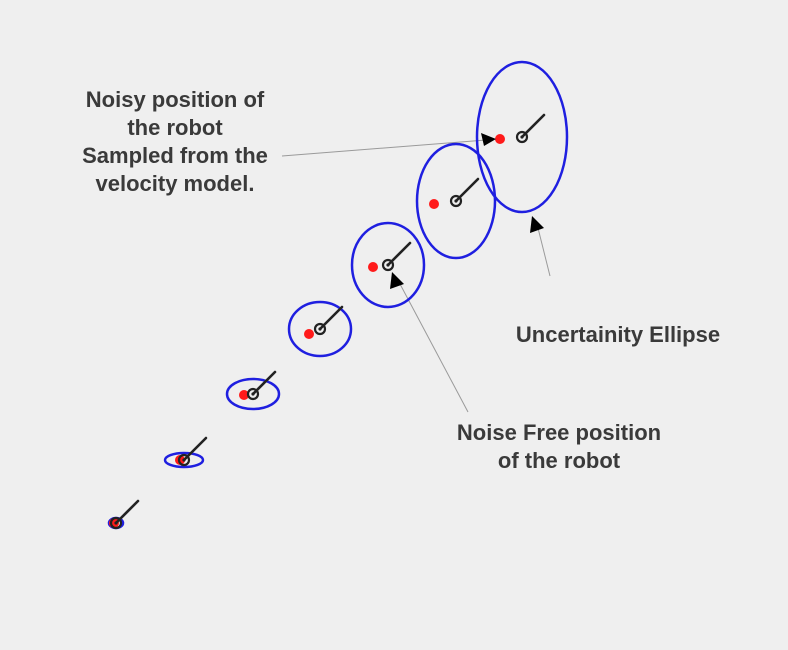 This screenshot has width=788, height=650. I want to click on noise-free-position-label: Noise Free position of the robot, so click(559, 447).